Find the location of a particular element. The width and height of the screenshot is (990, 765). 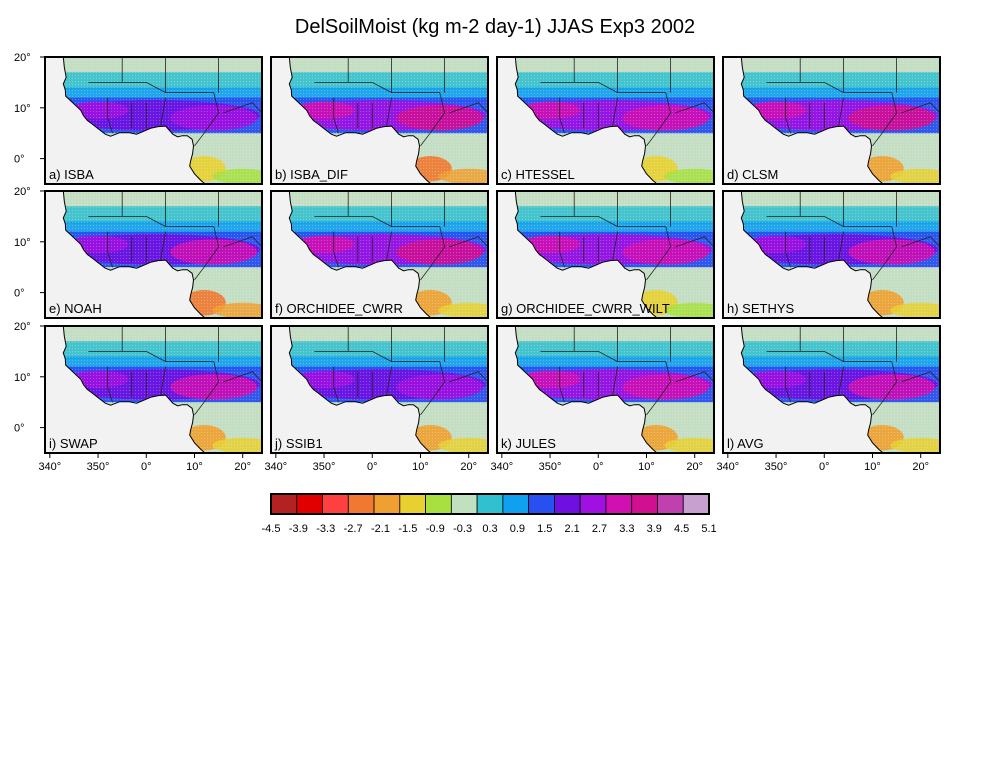

panel-label: f) ORCHIDEE_CWRR is located at coordinates (339, 308).